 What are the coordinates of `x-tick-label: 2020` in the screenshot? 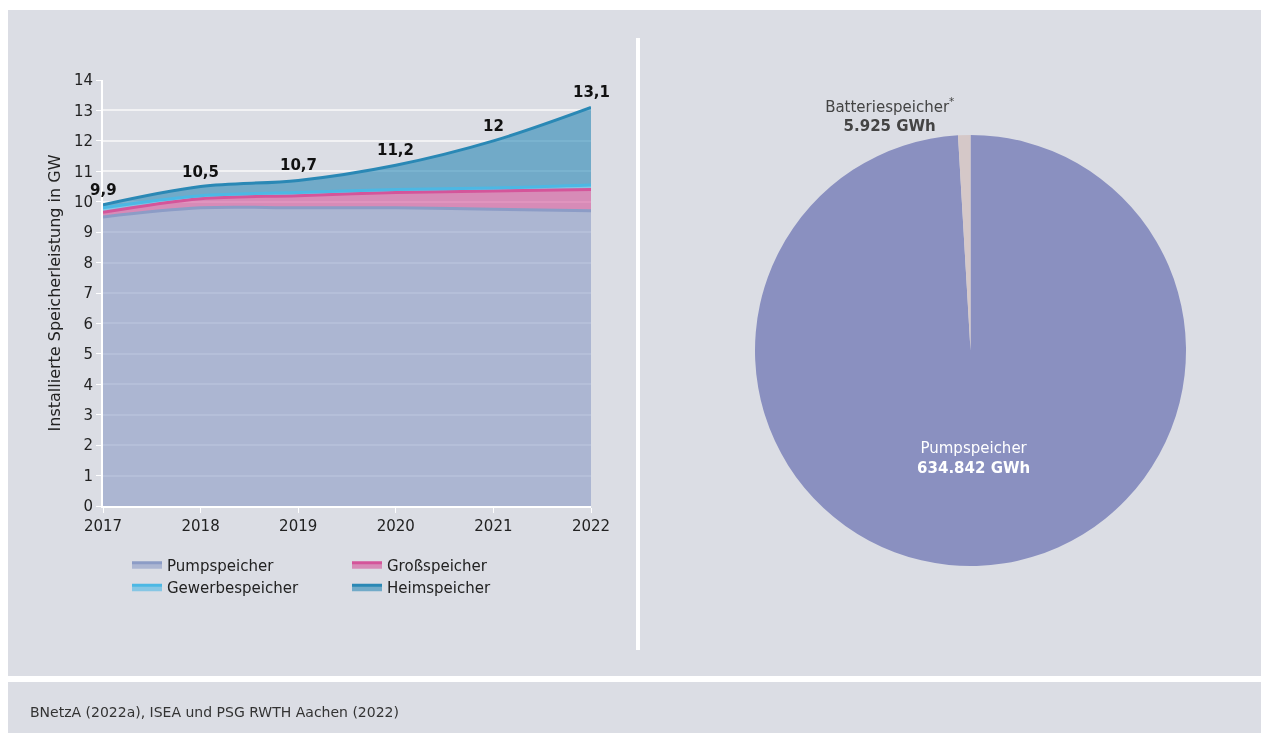 It's located at (395, 526).